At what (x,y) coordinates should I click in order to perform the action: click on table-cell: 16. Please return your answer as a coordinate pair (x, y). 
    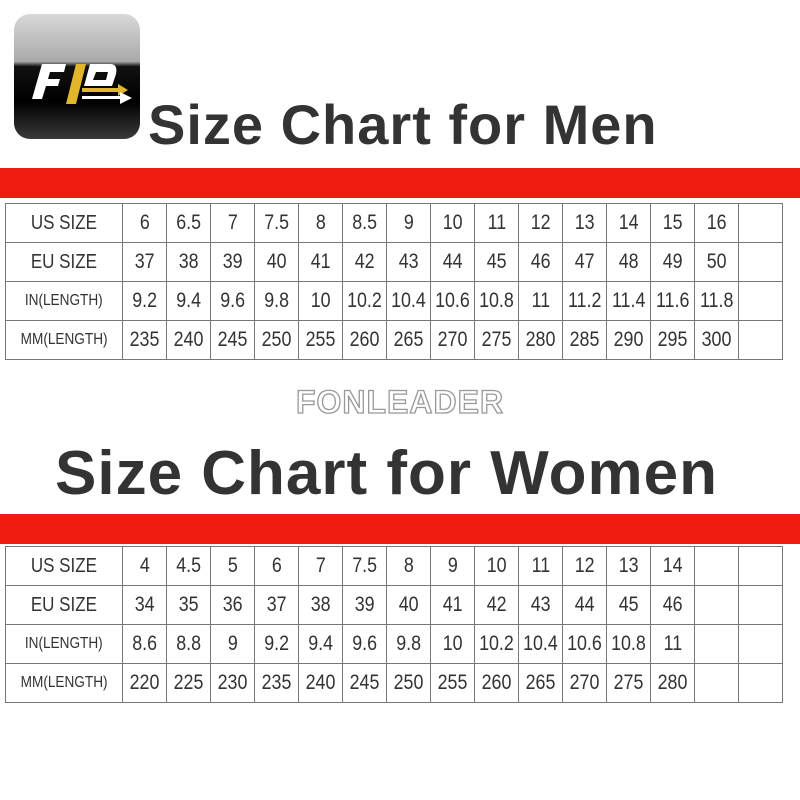
    Looking at the image, I should click on (716, 223).